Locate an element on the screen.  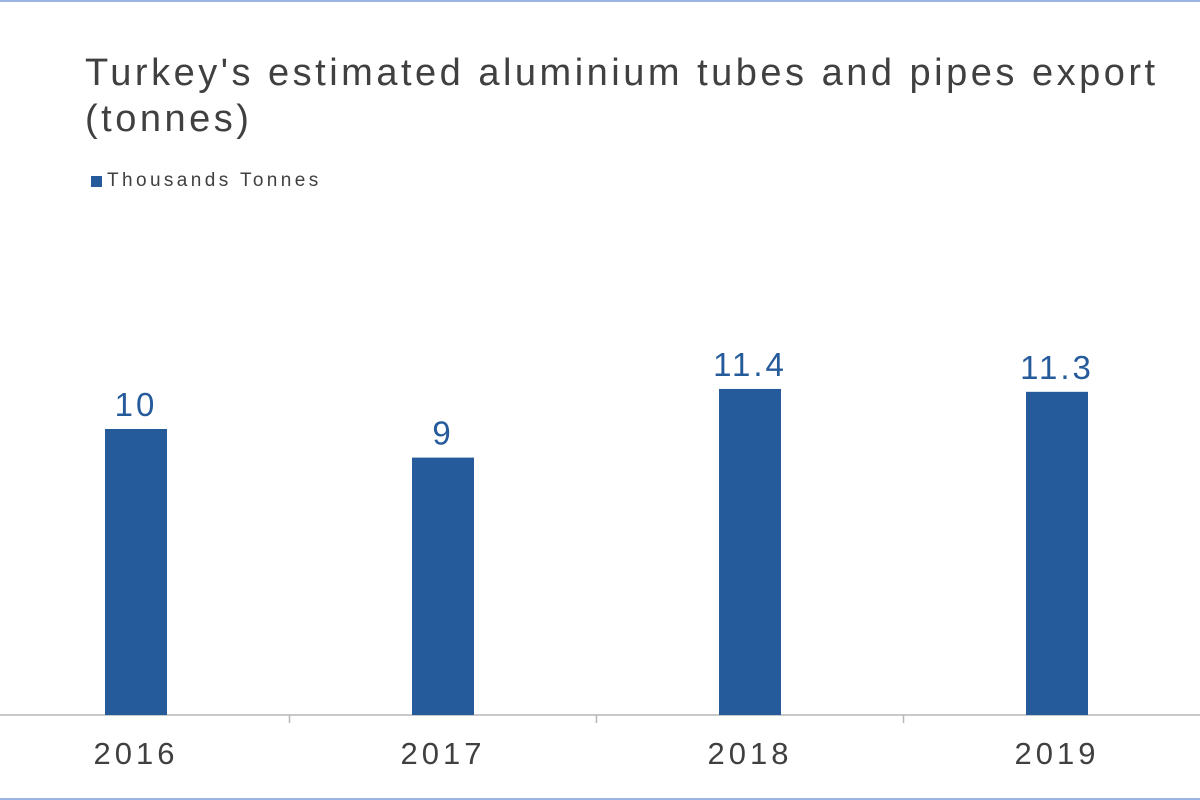
bar-2019 is located at coordinates (1057, 553).